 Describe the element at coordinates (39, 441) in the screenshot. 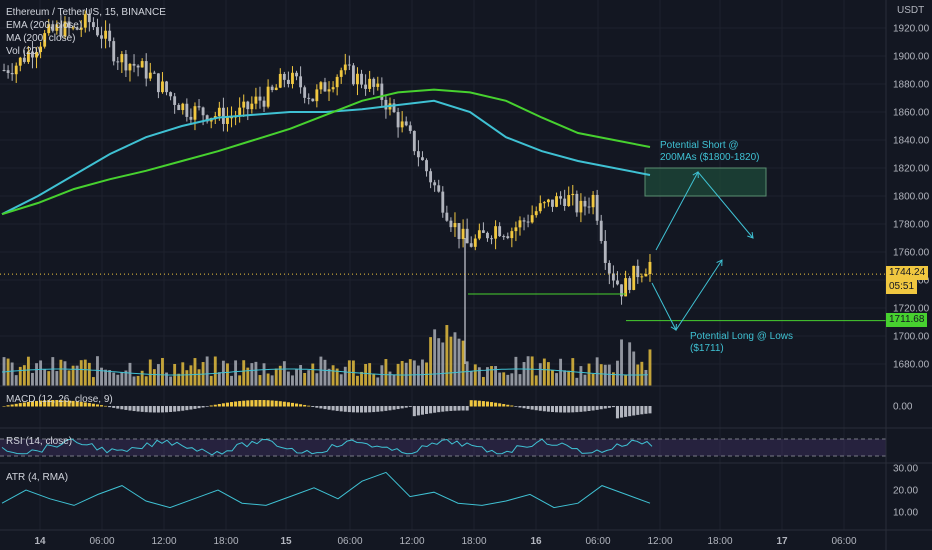

I see `rsi-legend: RSI (14, close)` at that location.